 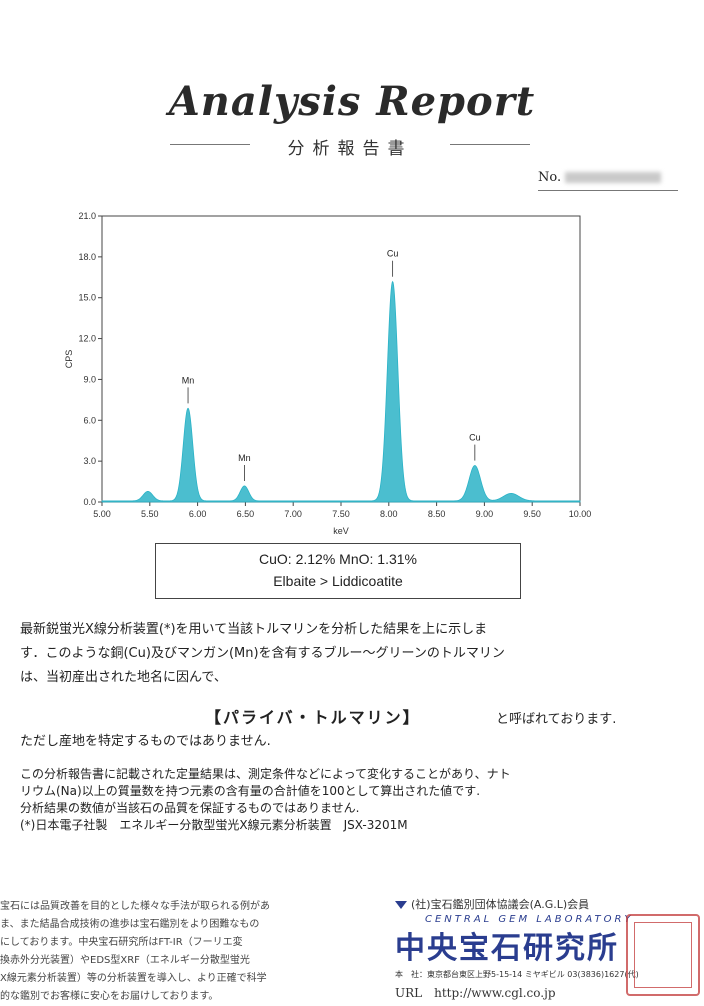 What do you see at coordinates (338, 559) in the screenshot?
I see `oxide-content: CuO: 2.12% MnO: 1.31%` at bounding box center [338, 559].